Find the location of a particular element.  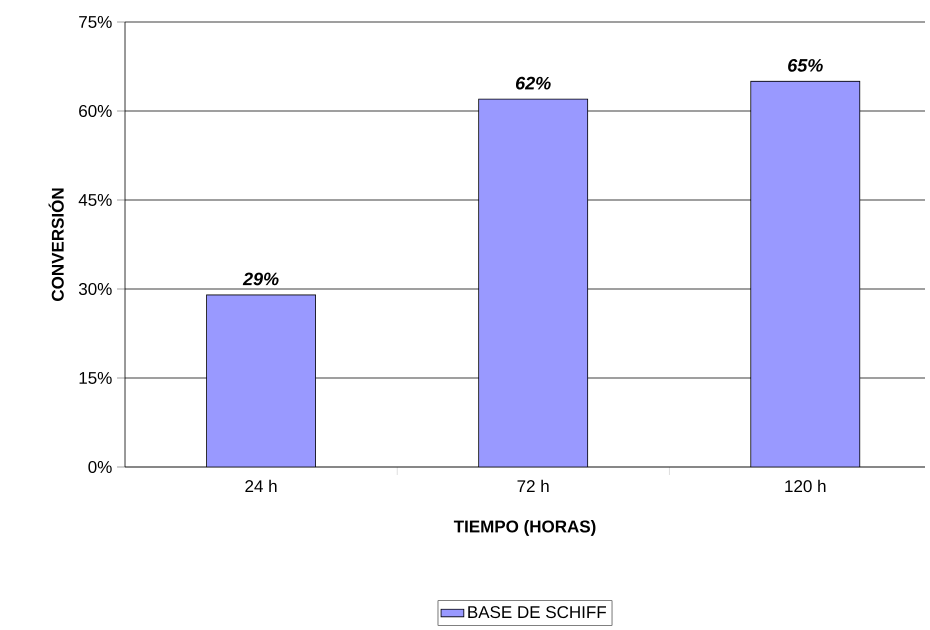

legend-label: BASE DE SCHIFF is located at coordinates (537, 612).